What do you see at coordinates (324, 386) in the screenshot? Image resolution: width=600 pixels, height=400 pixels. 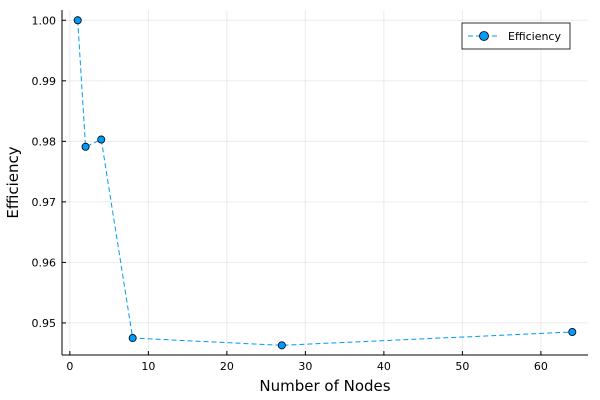 I see `x-axis-label: Number of Nodes` at bounding box center [324, 386].